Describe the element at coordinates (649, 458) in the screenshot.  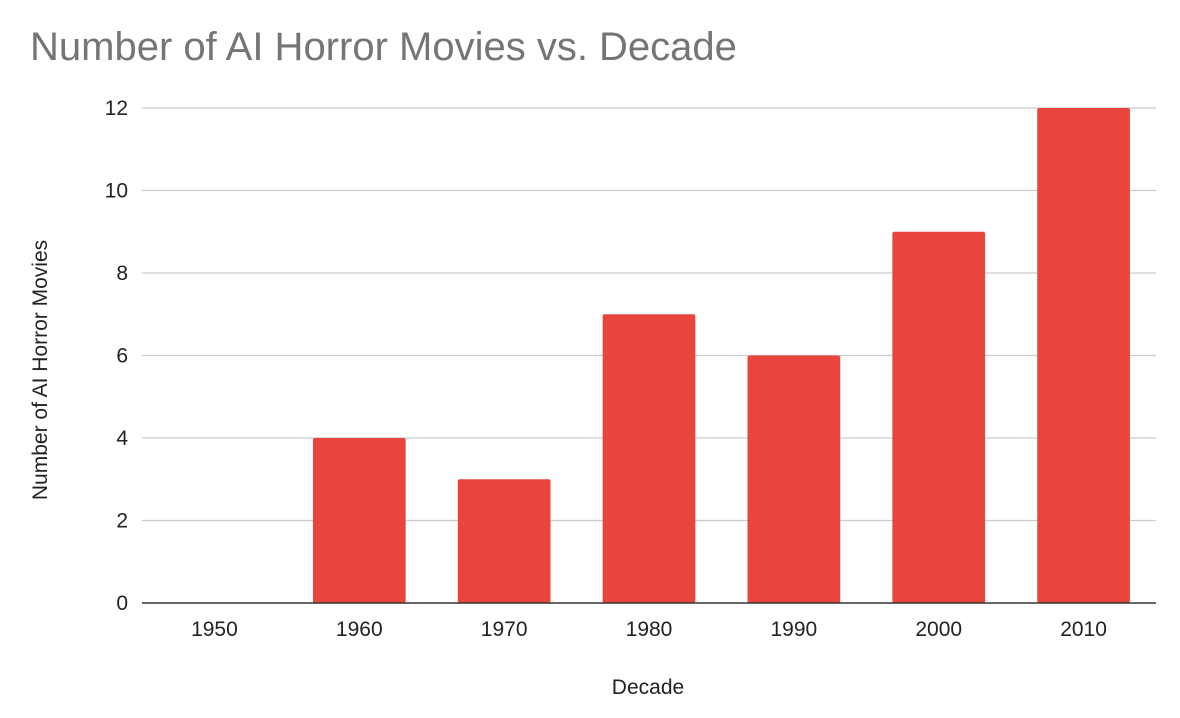
I see `bar-1980` at that location.